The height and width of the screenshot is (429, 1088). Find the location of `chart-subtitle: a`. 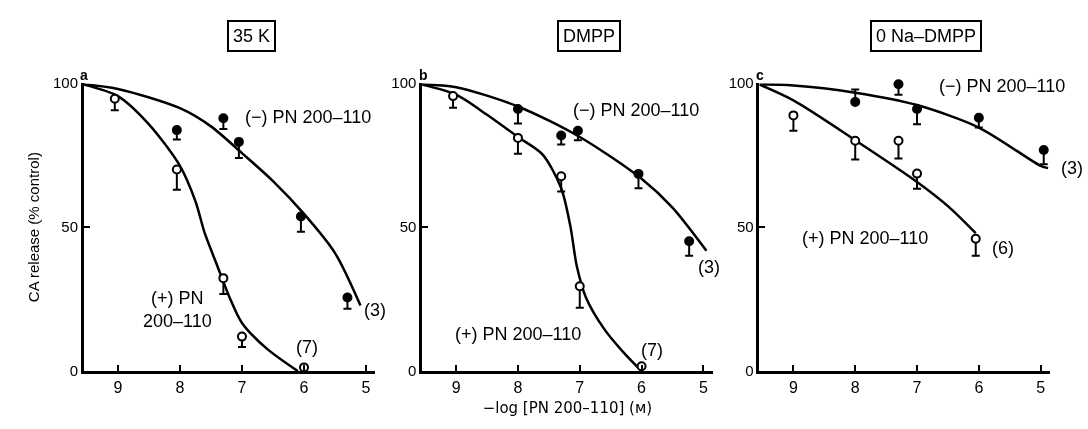

chart-subtitle: a is located at coordinates (84, 75).